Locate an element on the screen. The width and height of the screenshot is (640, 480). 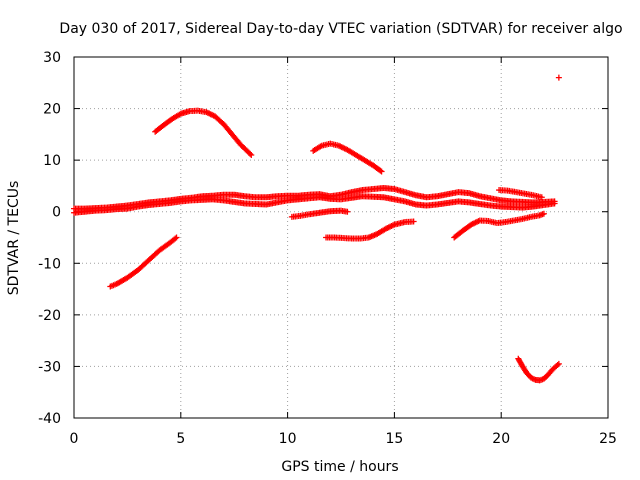
y-tick-label: -40 is located at coordinates (49, 419).